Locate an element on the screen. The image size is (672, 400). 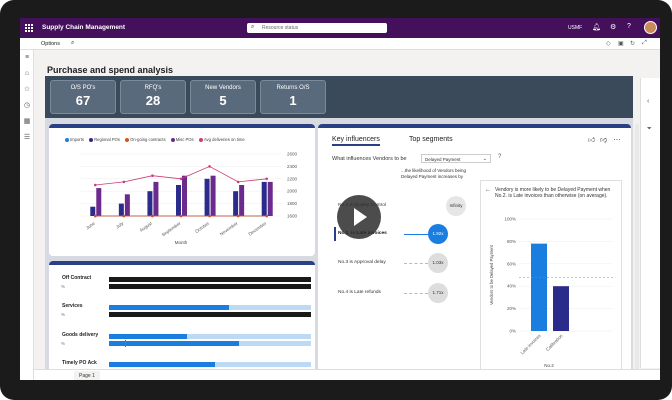
kpi-tile: New Vendors 5 is located at coordinates (223, 97).